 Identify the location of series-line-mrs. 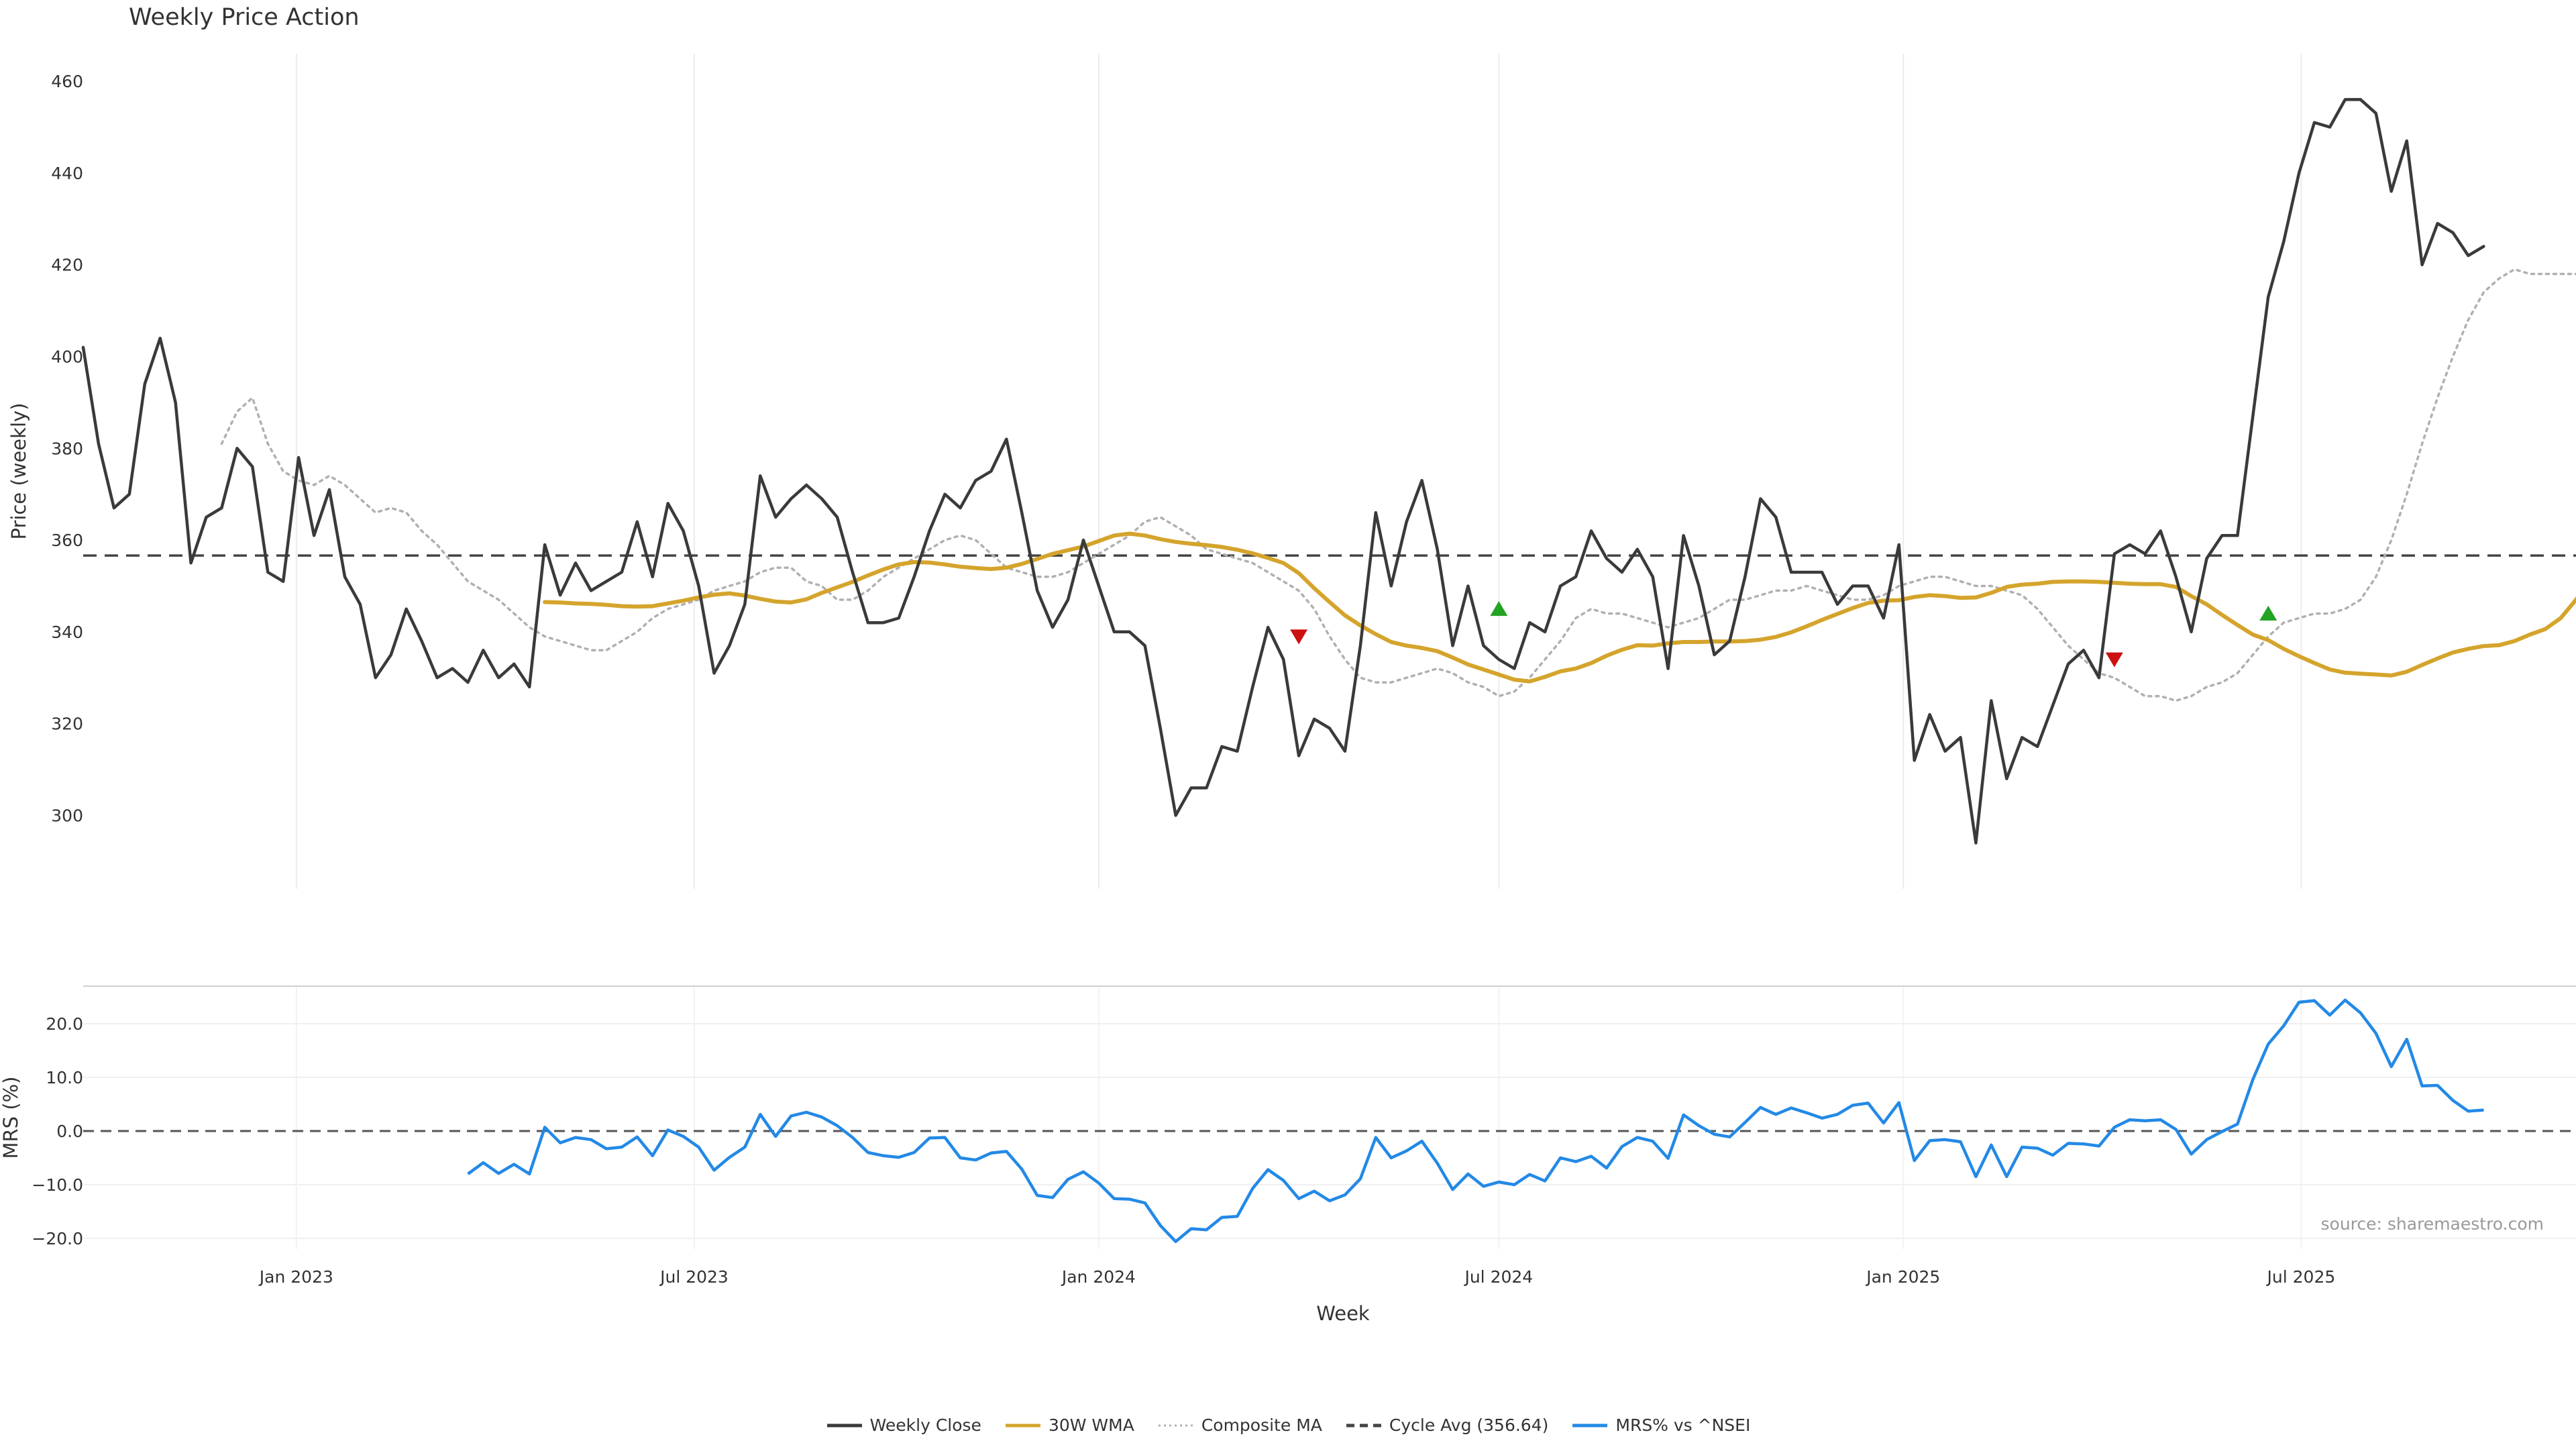
(1475, 1121).